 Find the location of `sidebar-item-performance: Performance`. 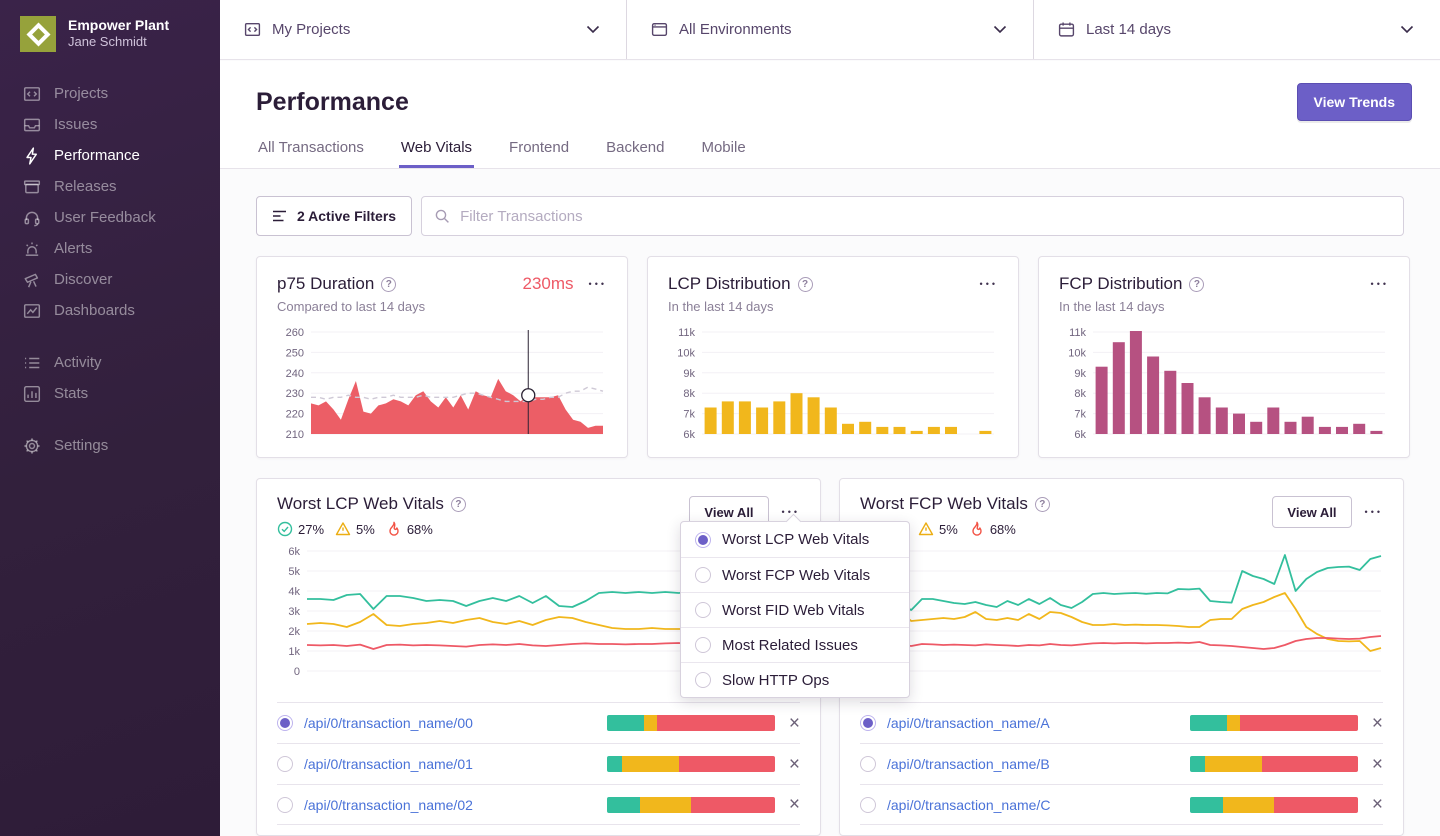

sidebar-item-performance: Performance is located at coordinates (110, 155).